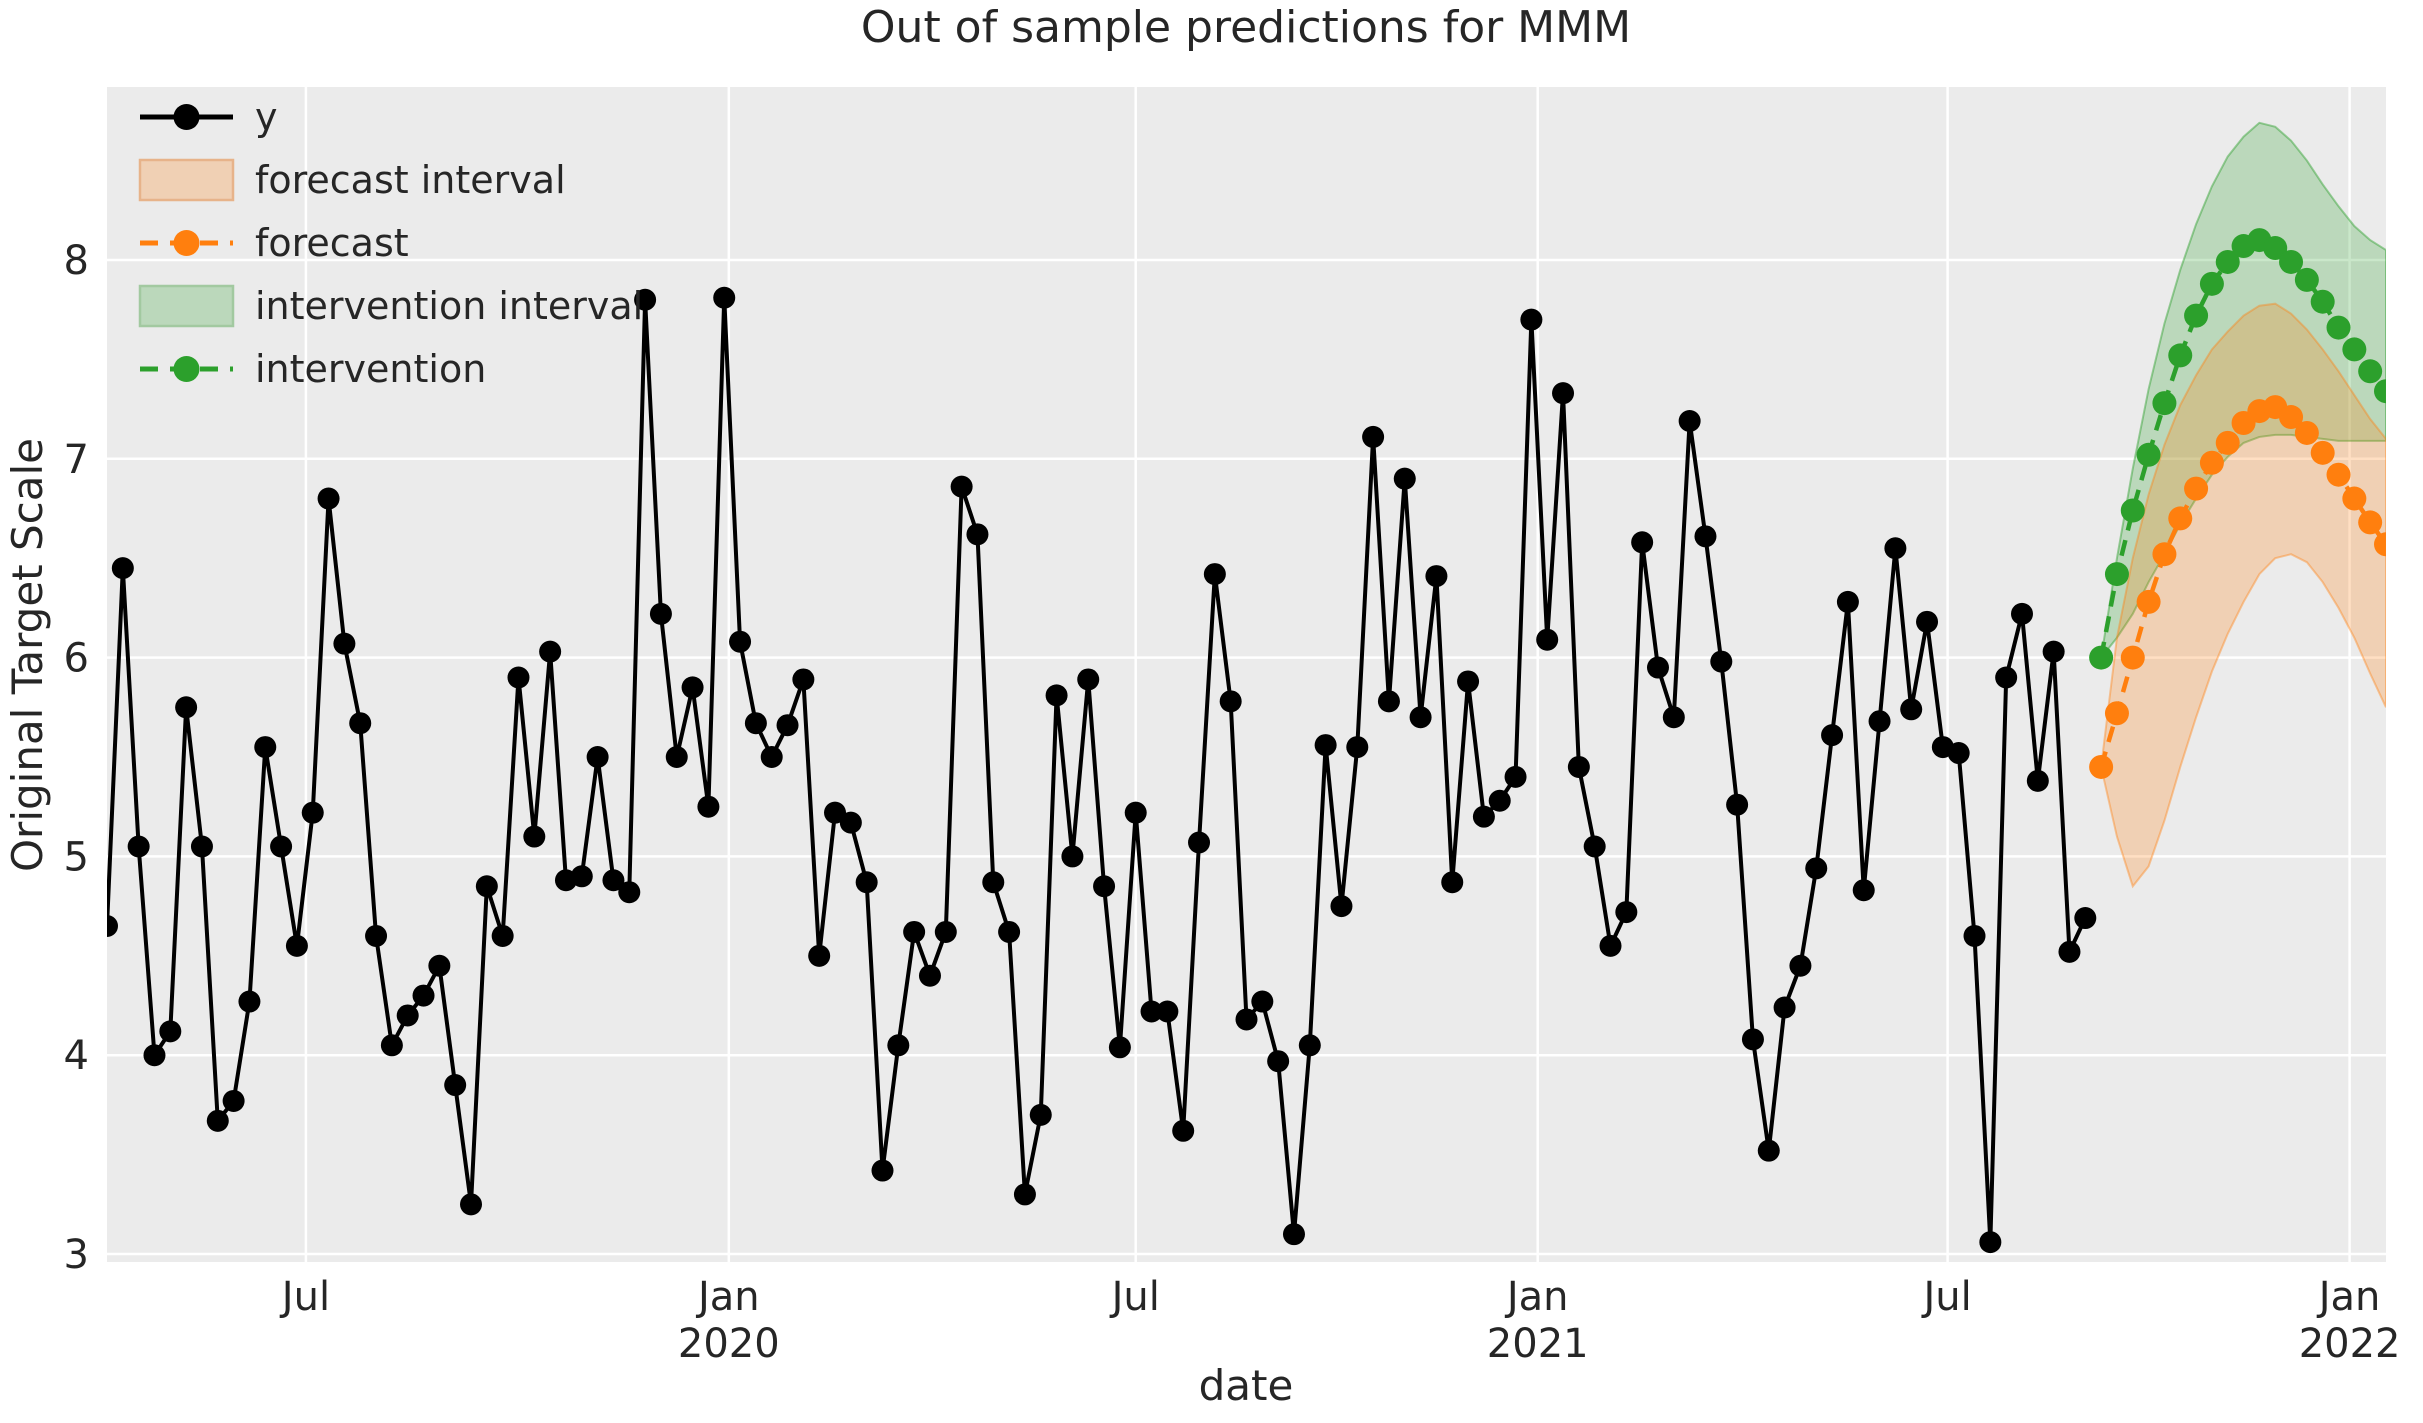 The width and height of the screenshot is (2423, 1423). What do you see at coordinates (1246, 27) in the screenshot?
I see `chart-title: Out of sample predictions for MMM` at bounding box center [1246, 27].